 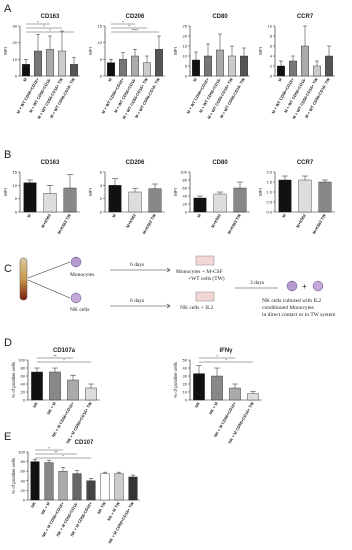 What do you see at coordinates (197, 405) in the screenshot?
I see `x-tick-label: NK` at bounding box center [197, 405].